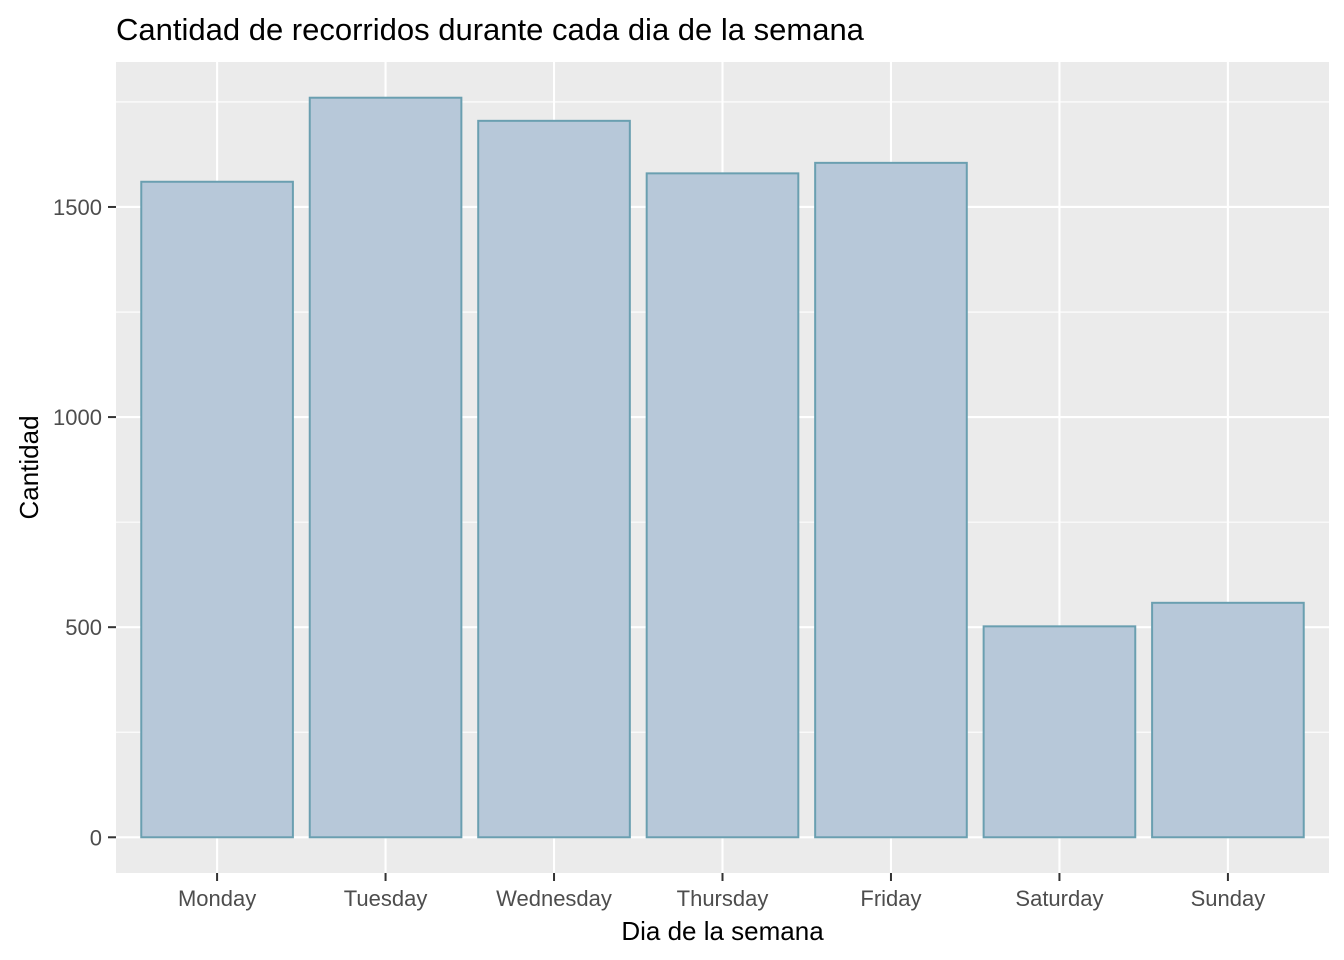 The width and height of the screenshot is (1344, 960). Describe the element at coordinates (385, 467) in the screenshot. I see `bar-tuesday` at that location.